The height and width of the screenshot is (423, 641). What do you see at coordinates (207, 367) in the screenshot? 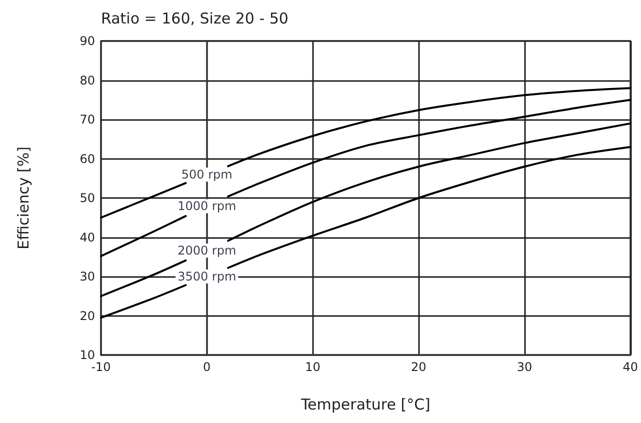
I see `x-tick-label: 0` at bounding box center [207, 367].